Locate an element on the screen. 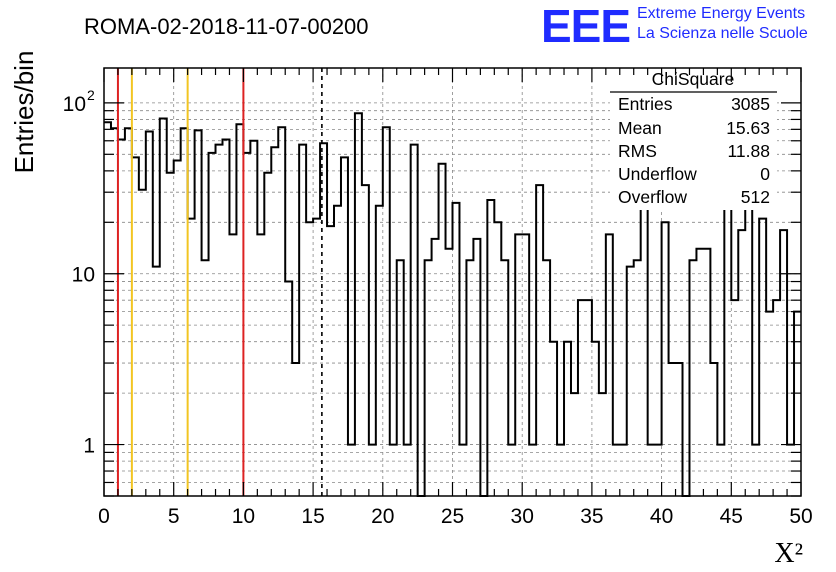 The image size is (836, 572). stats-value-mean: 15.63 is located at coordinates (748, 128).